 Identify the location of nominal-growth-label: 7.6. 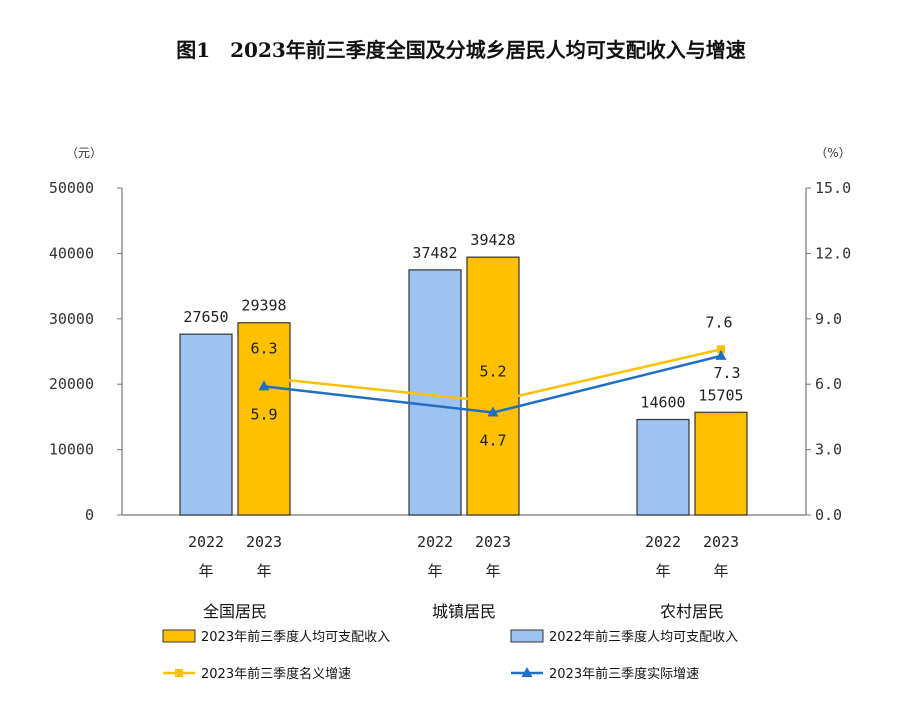
(718, 322).